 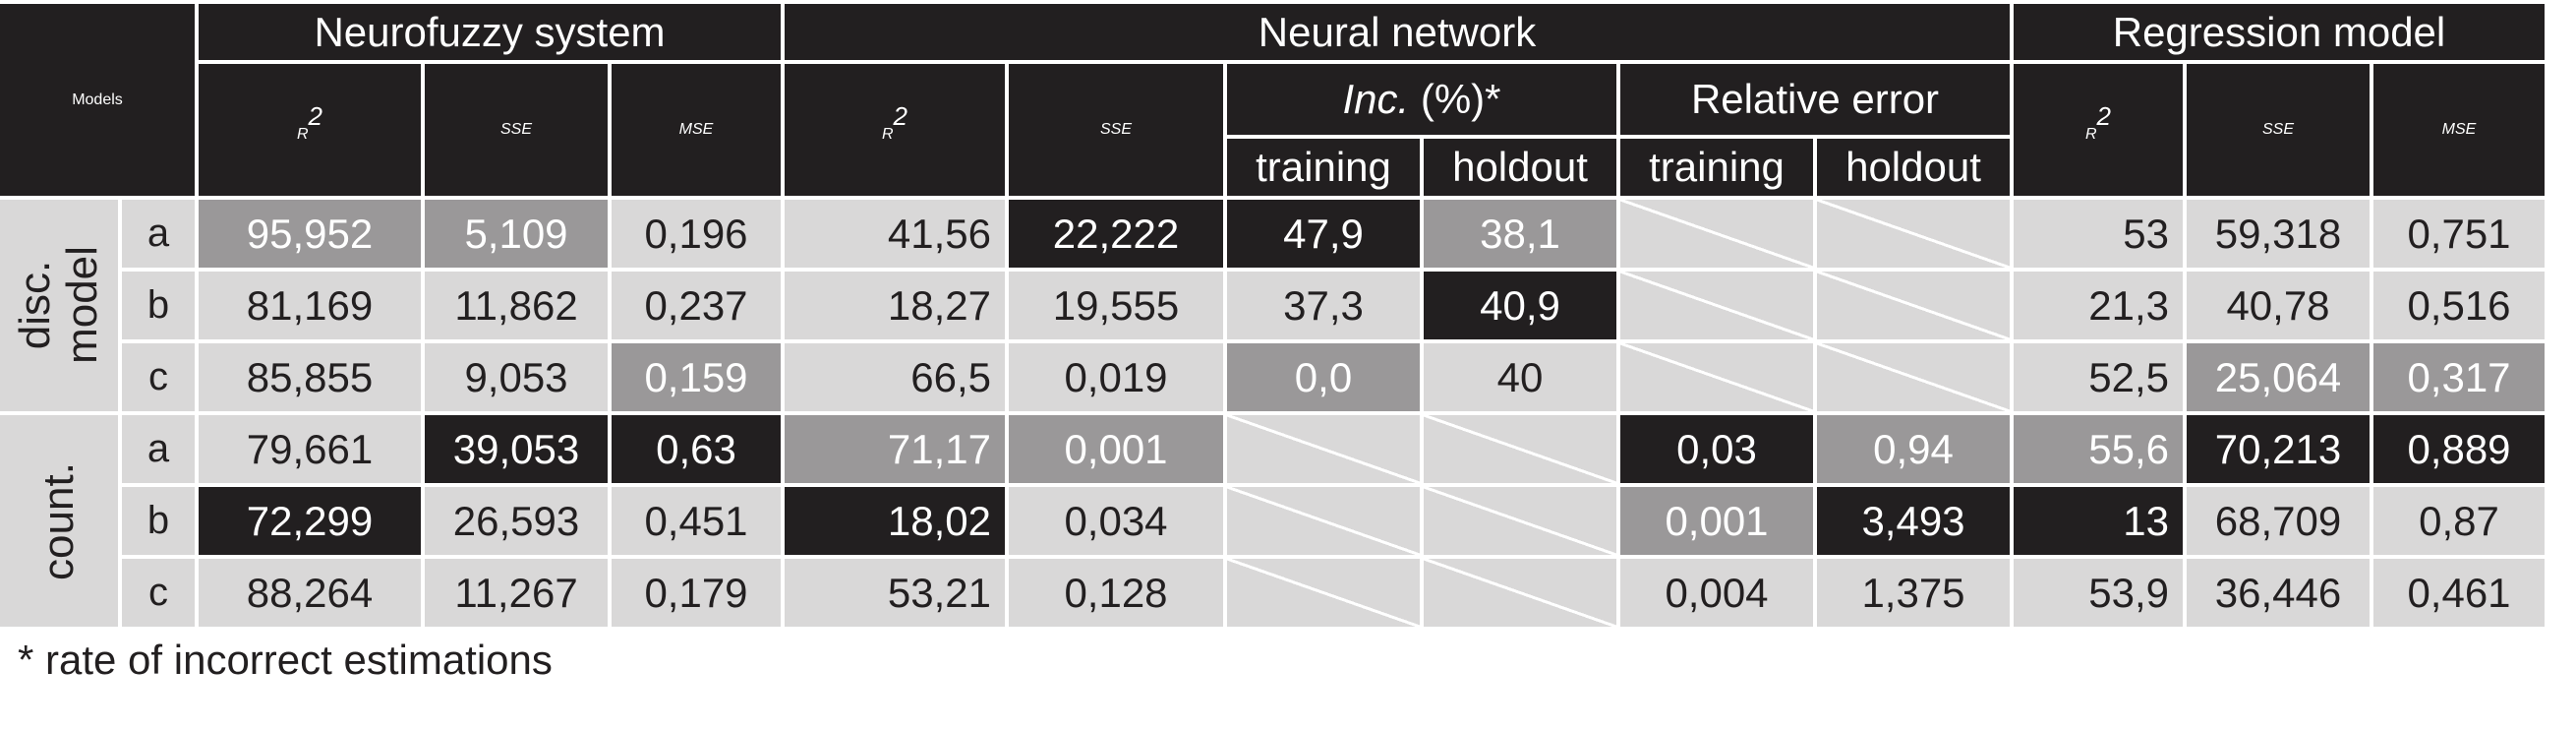 I want to click on cell-nn-r2: 18,27, so click(x=895, y=305).